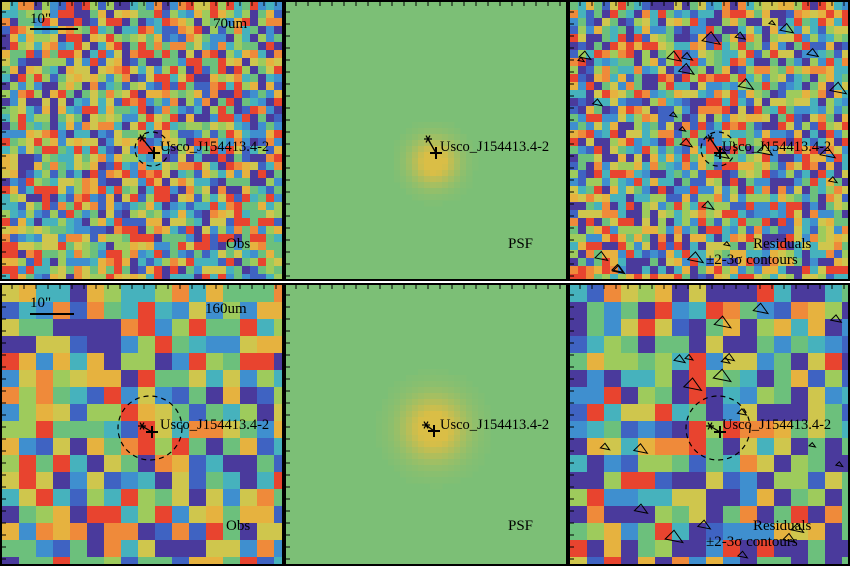  What do you see at coordinates (720, 153) in the screenshot?
I see `plus-marker` at bounding box center [720, 153].